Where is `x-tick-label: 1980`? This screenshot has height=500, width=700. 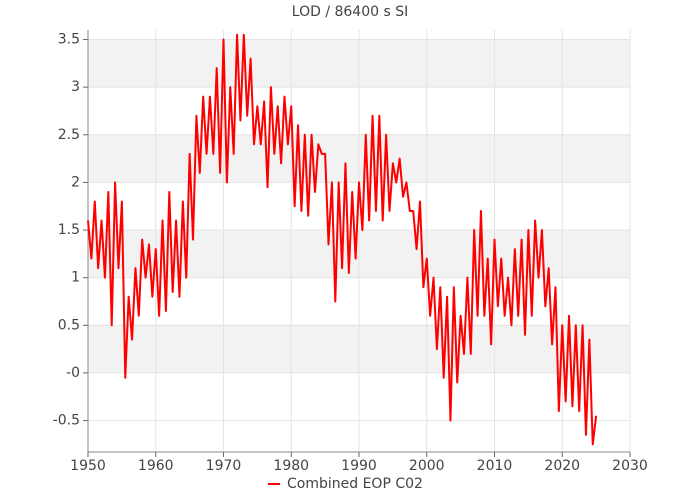 x-tick-label: 1980 is located at coordinates (291, 466).